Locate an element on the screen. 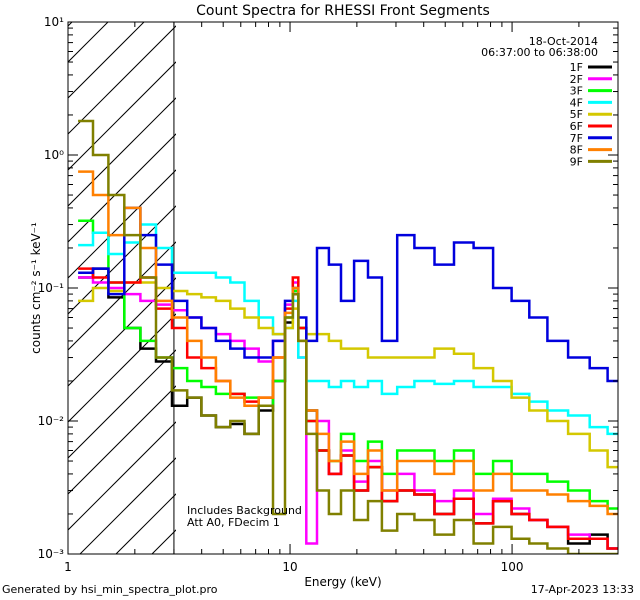 The image size is (640, 600). legend-label-5F: 5F is located at coordinates (576, 114).